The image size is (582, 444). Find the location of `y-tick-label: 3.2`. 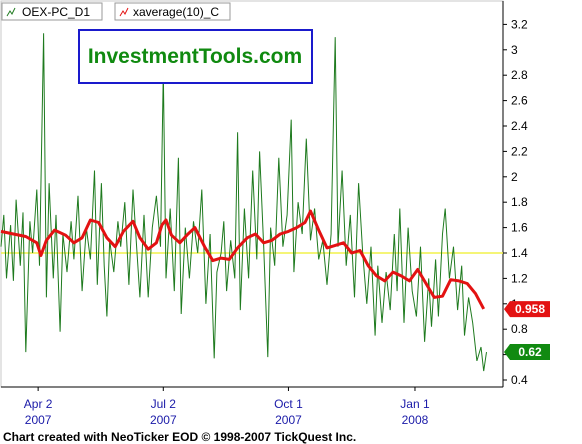

y-tick-label: 3.2 is located at coordinates (519, 24).